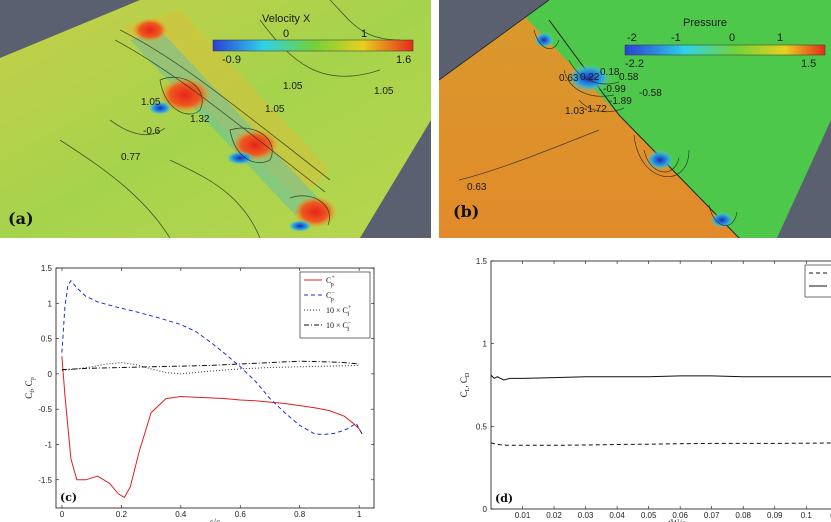 The image size is (831, 522). I want to click on panel-label: (a), so click(21, 218).